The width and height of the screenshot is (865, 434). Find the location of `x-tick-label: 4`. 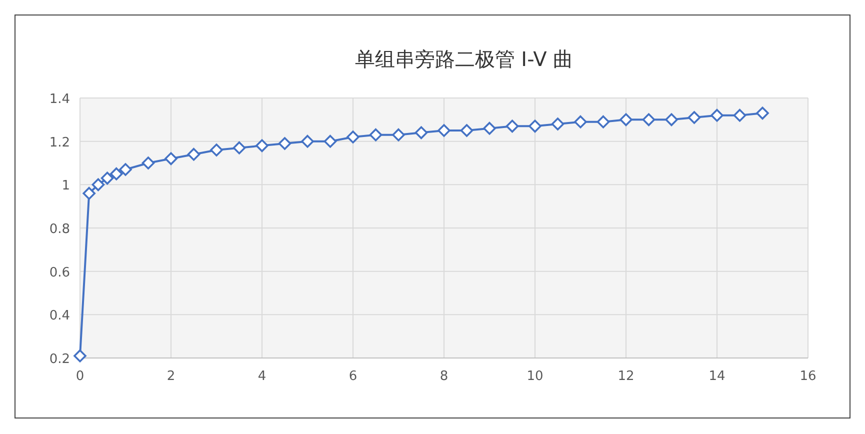

x-tick-label: 4 is located at coordinates (262, 376).